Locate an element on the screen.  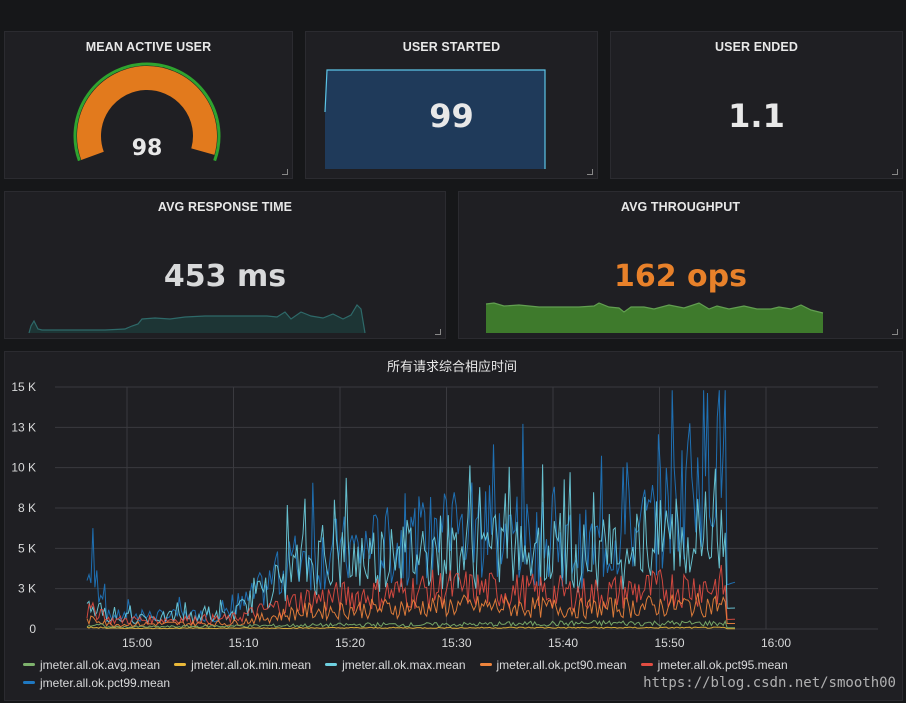
series-line-jmeter.all.ok.min.mean is located at coordinates (410, 628).